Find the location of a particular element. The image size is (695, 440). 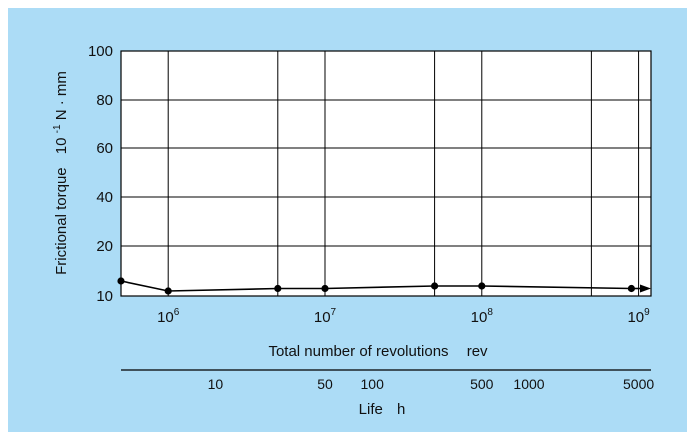

y-tick-label: 60 is located at coordinates (104, 148).